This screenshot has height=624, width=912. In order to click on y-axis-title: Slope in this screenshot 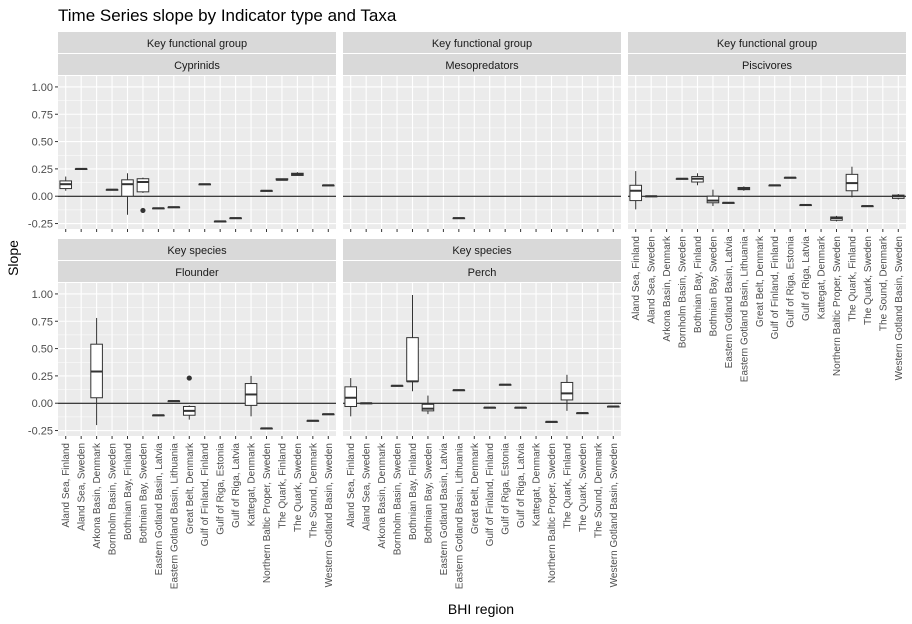, I will do `click(13, 258)`.